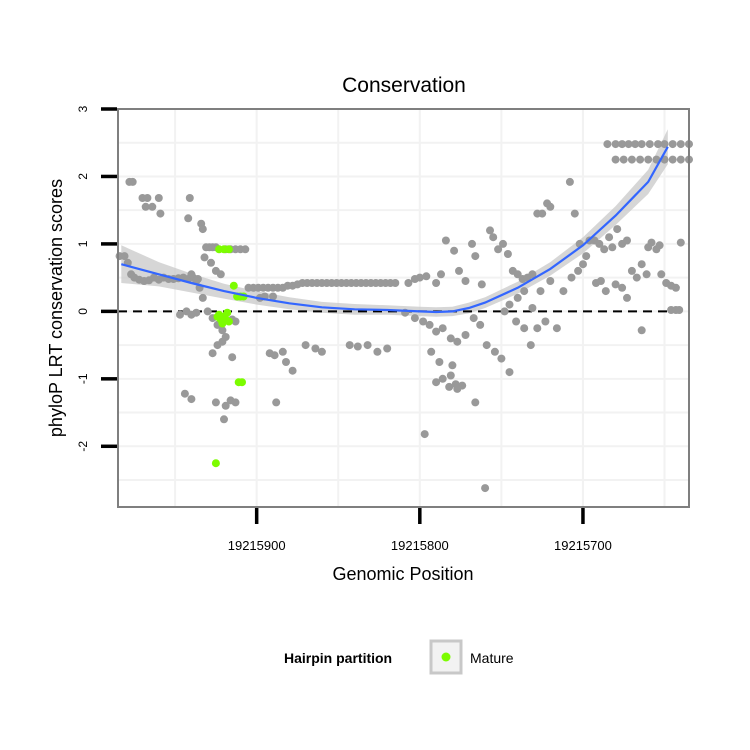 Image resolution: width=750 pixels, height=750 pixels. What do you see at coordinates (83, 378) in the screenshot?
I see `y-tick-label: -1` at bounding box center [83, 378].